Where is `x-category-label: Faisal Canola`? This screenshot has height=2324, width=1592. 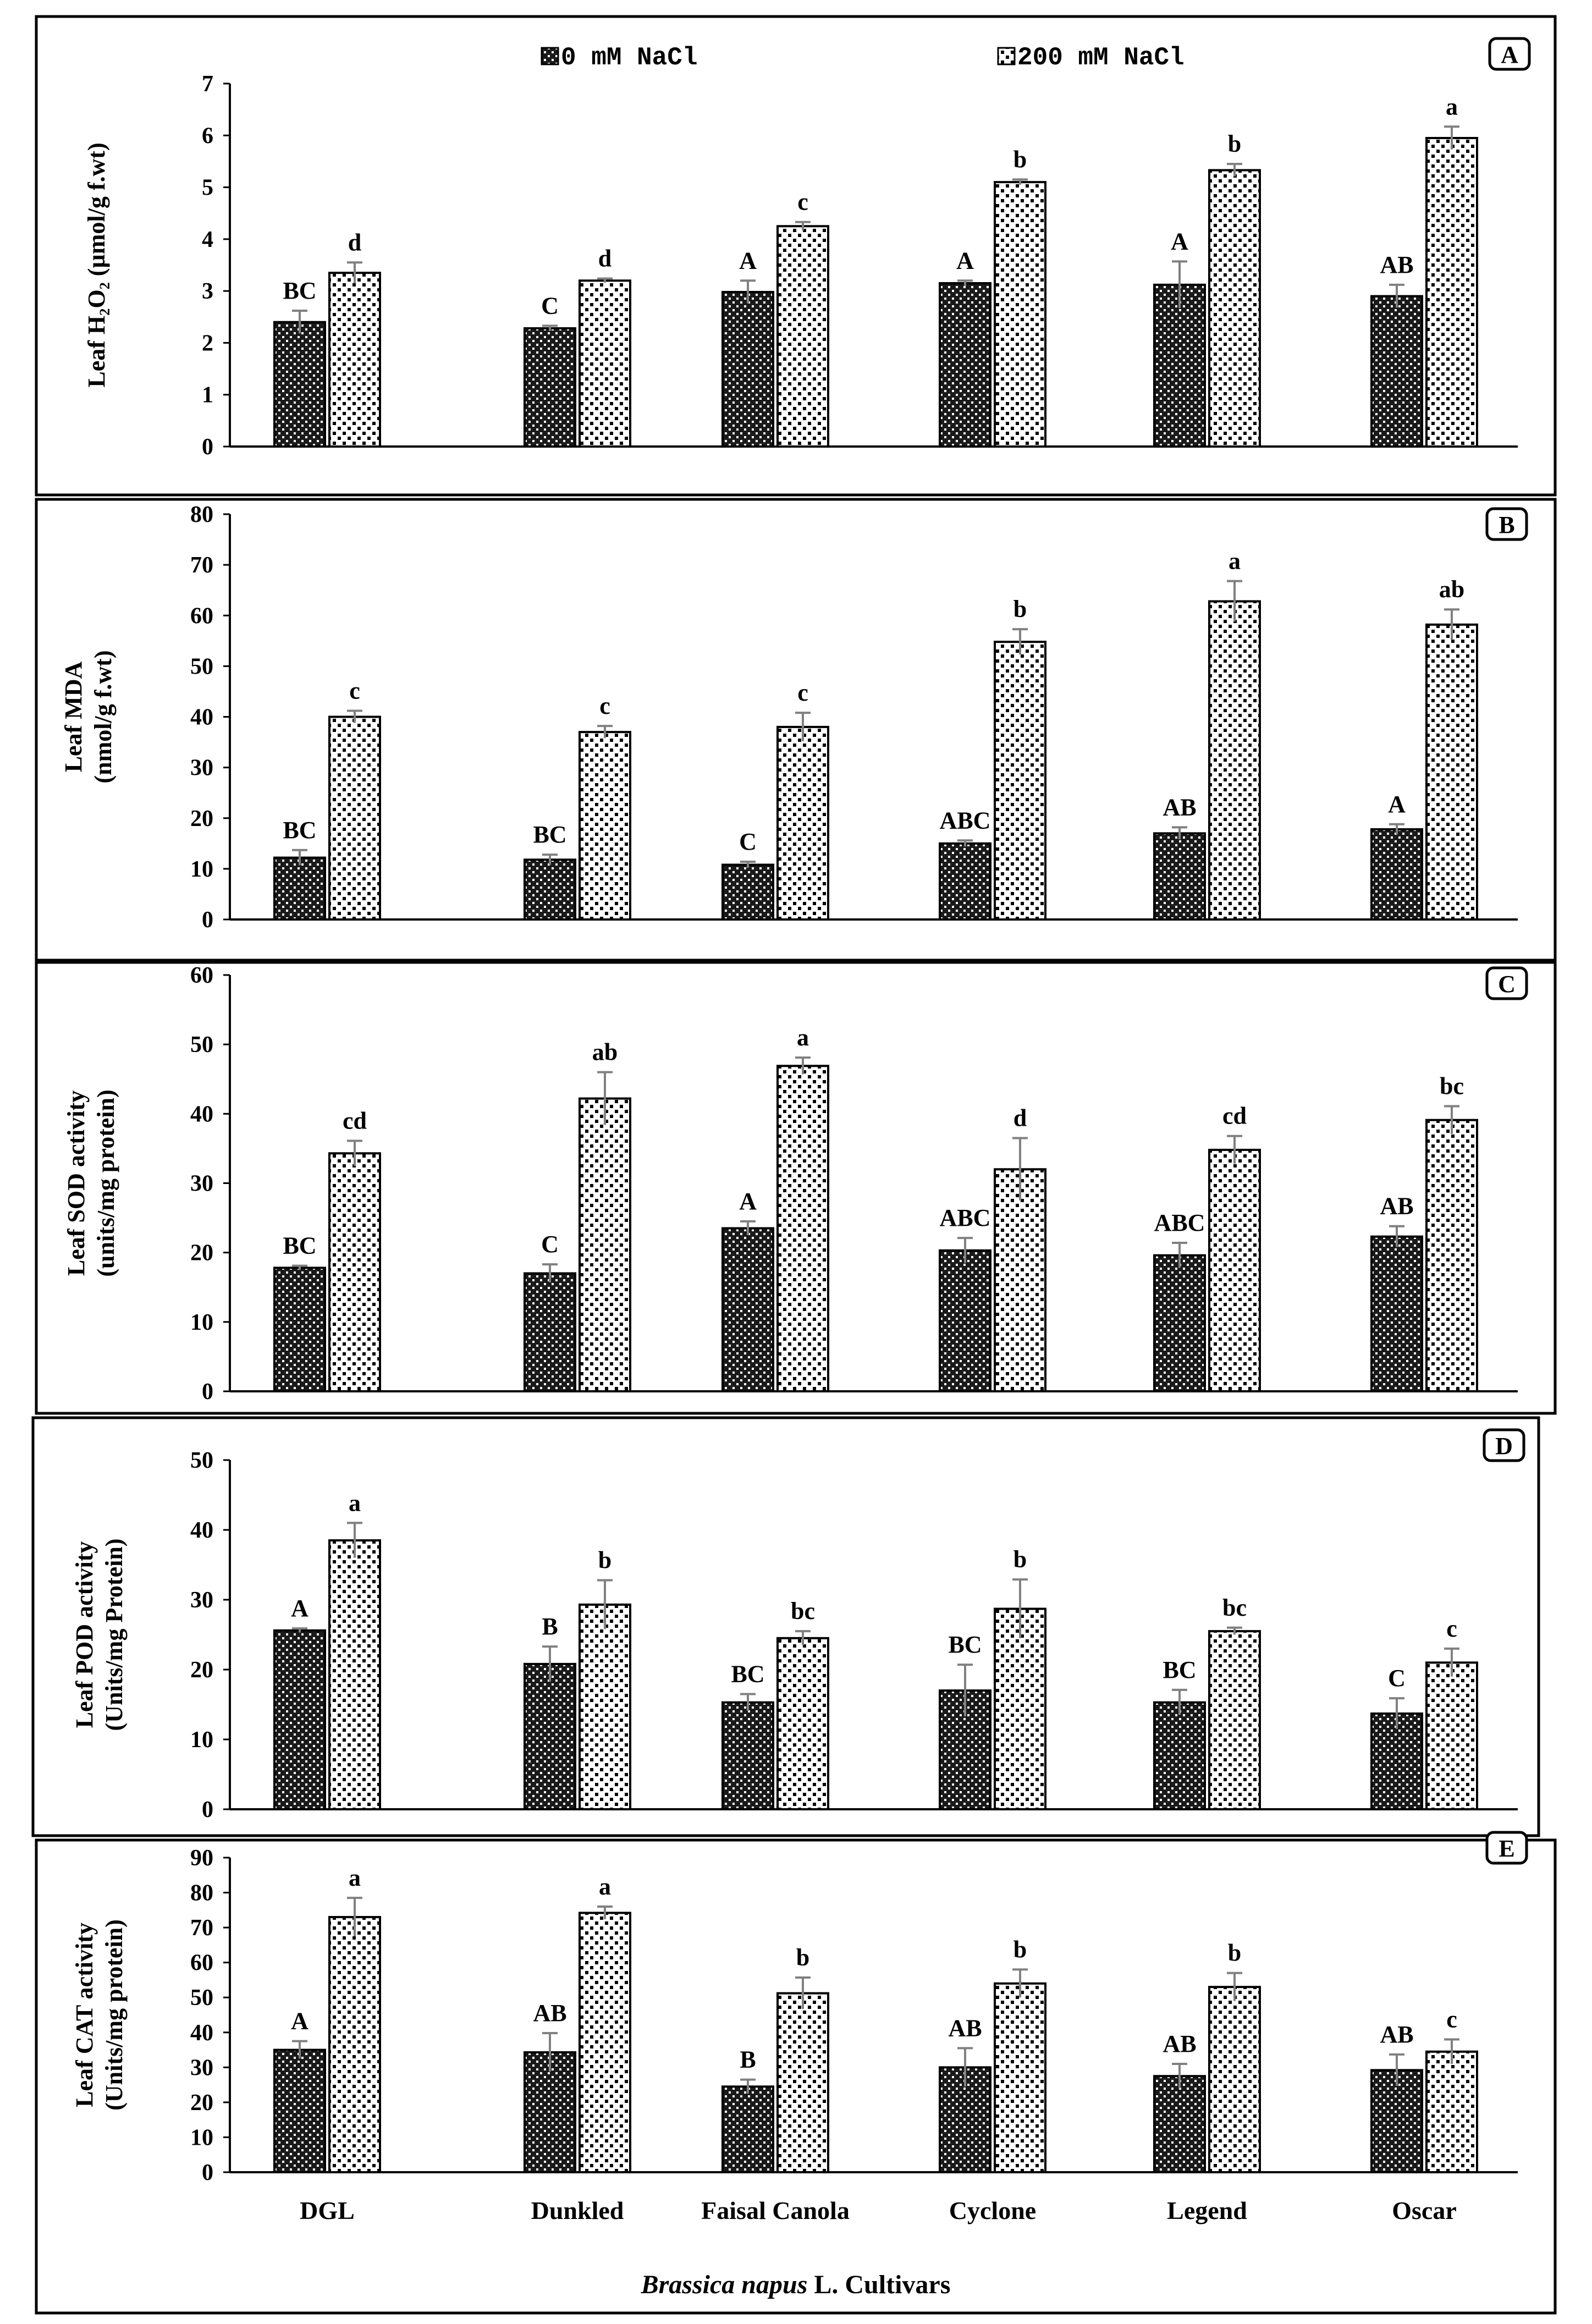 x-category-label: Faisal Canola is located at coordinates (775, 2210).